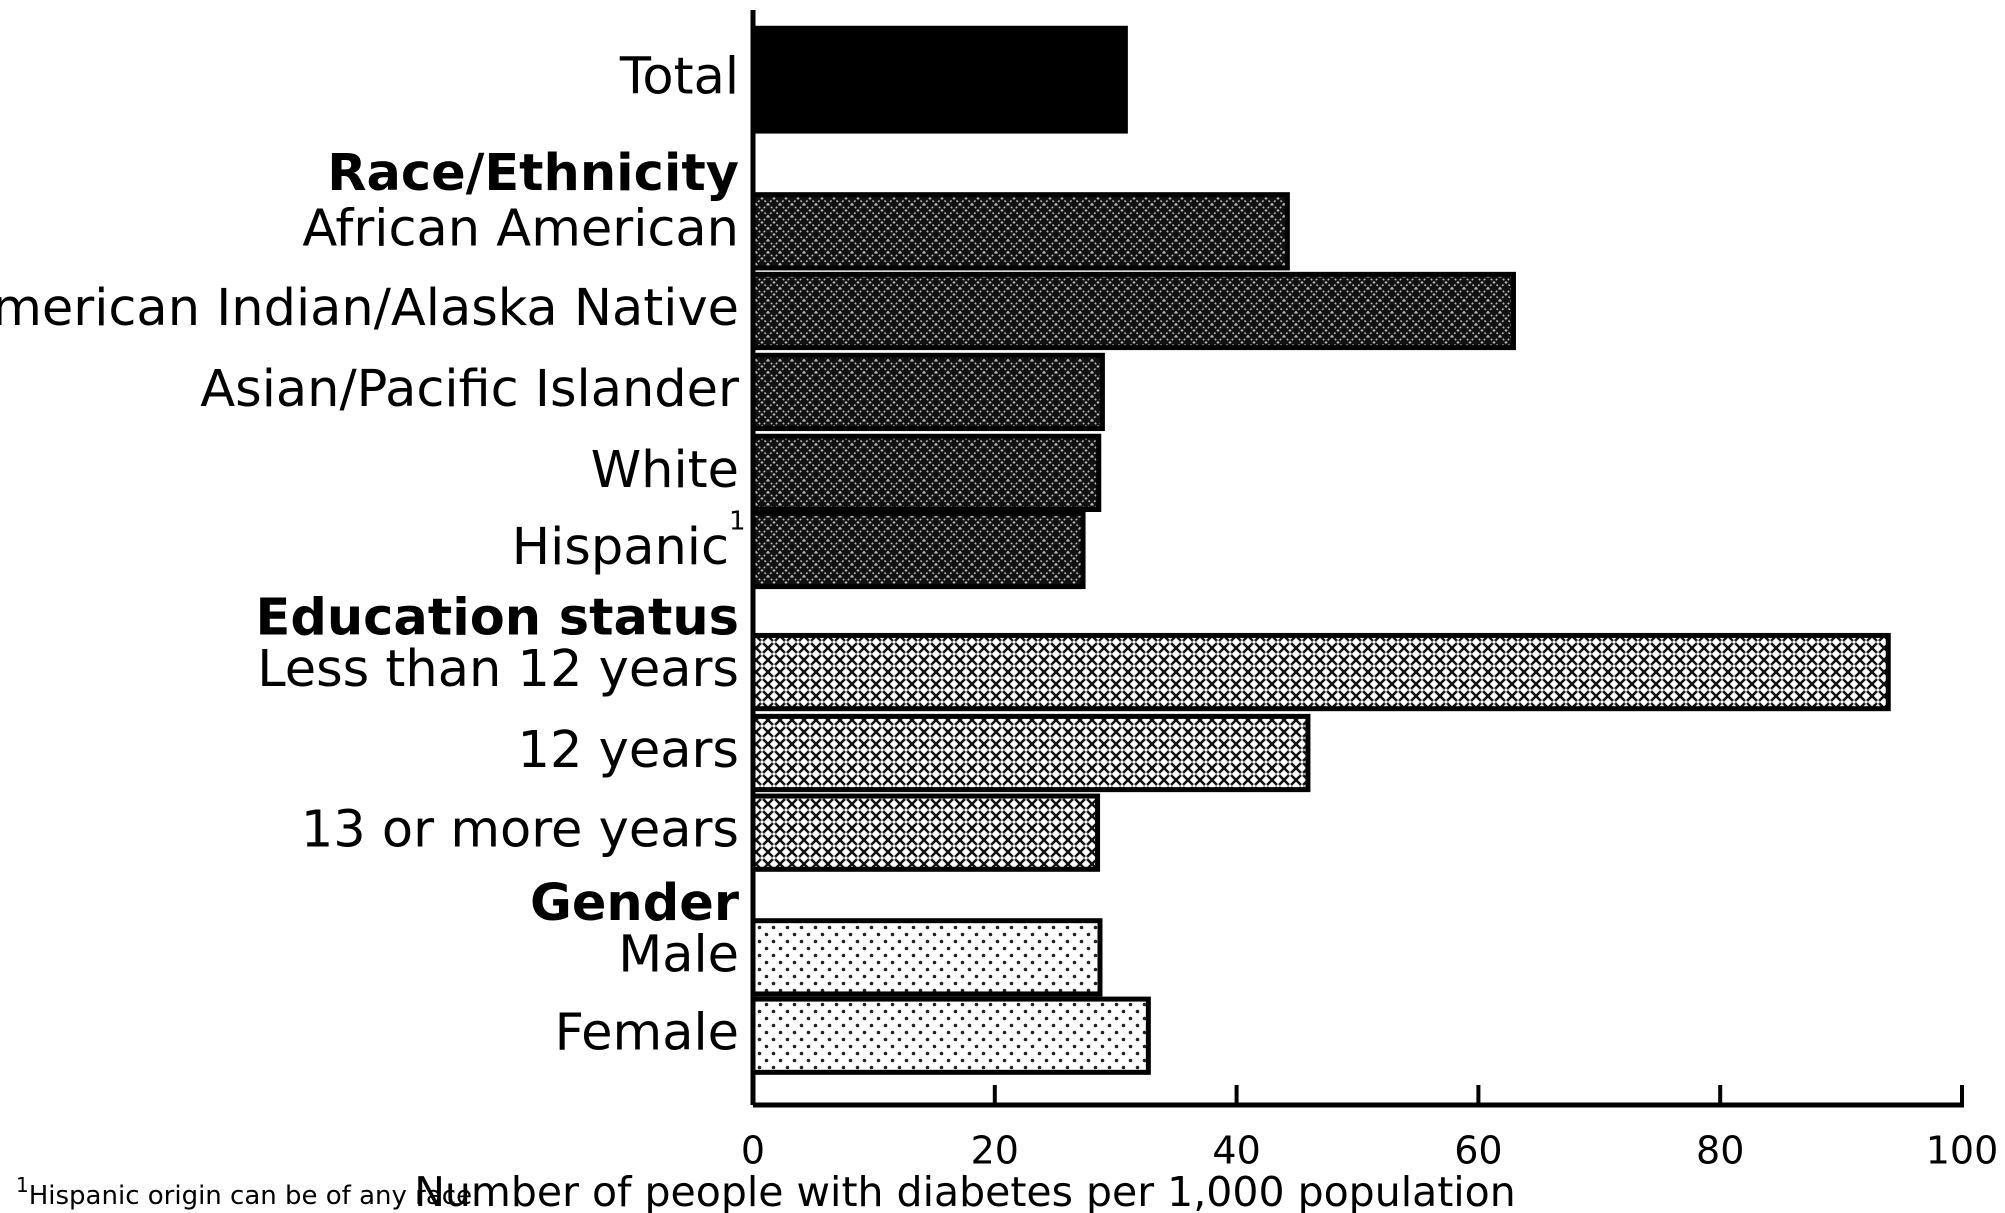 The image size is (2005, 1213). Describe the element at coordinates (369, 308) in the screenshot. I see `category-label: American Indian/Alaska Native` at that location.